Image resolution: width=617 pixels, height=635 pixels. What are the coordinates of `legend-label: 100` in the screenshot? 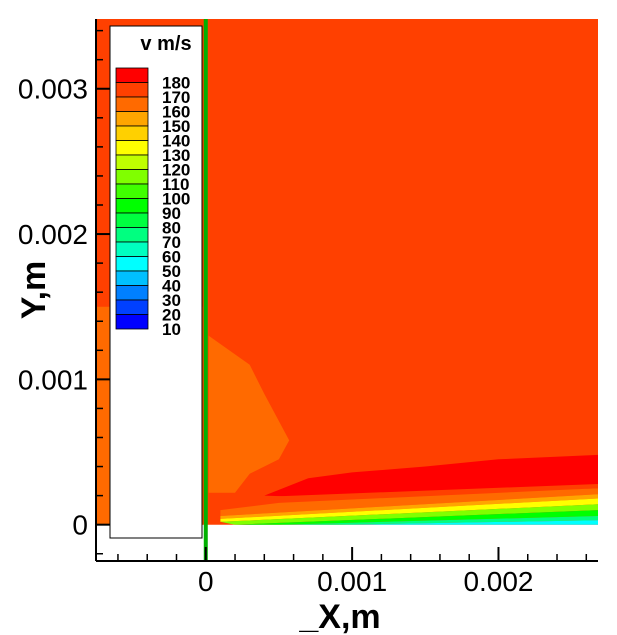 It's located at (176, 199).